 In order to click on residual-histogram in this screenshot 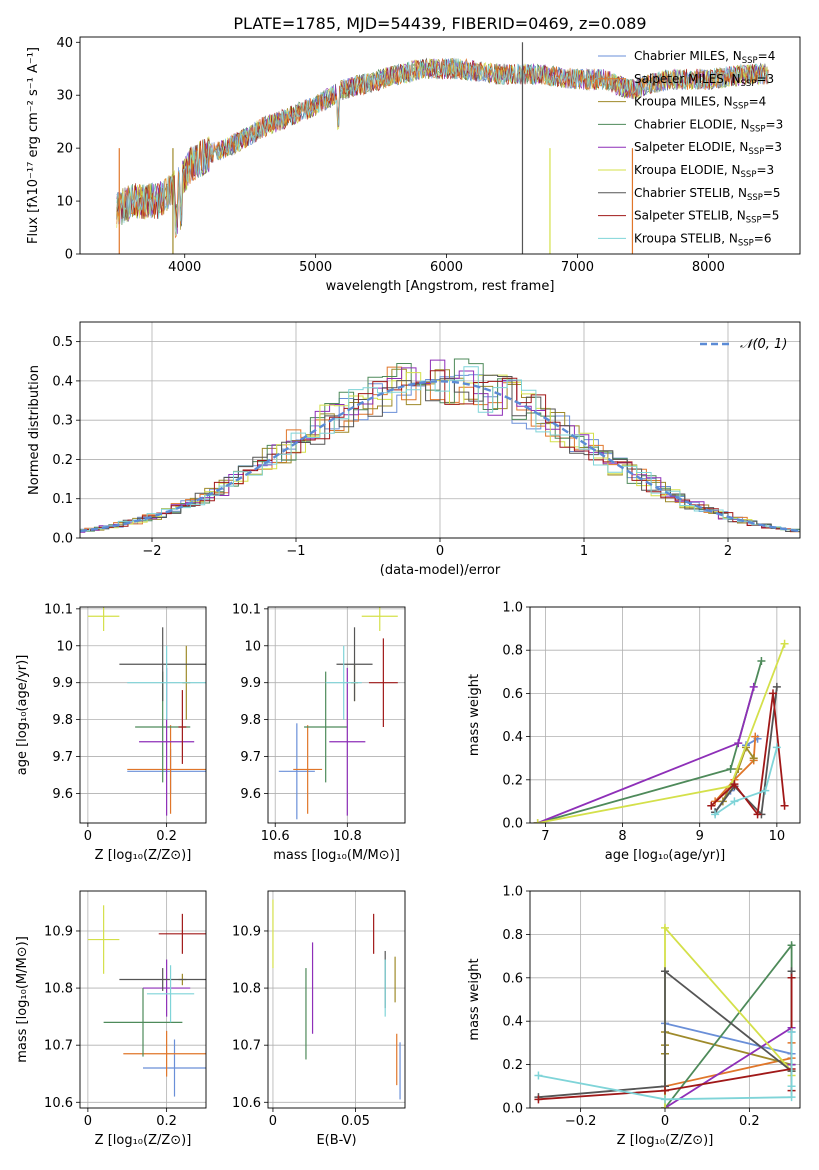, I will do `click(440, 449)`.